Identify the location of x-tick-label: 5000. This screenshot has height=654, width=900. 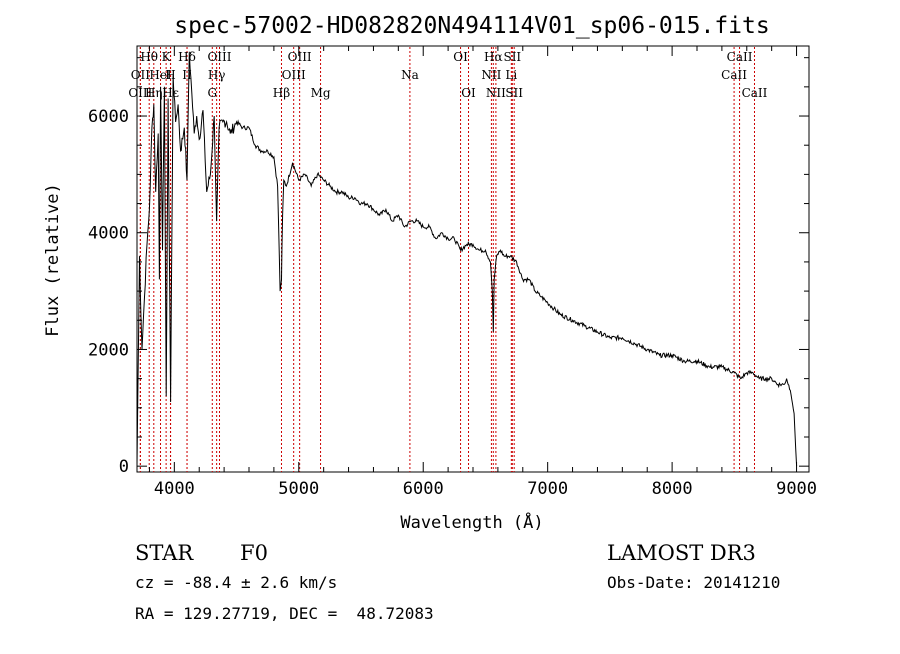
(298, 489).